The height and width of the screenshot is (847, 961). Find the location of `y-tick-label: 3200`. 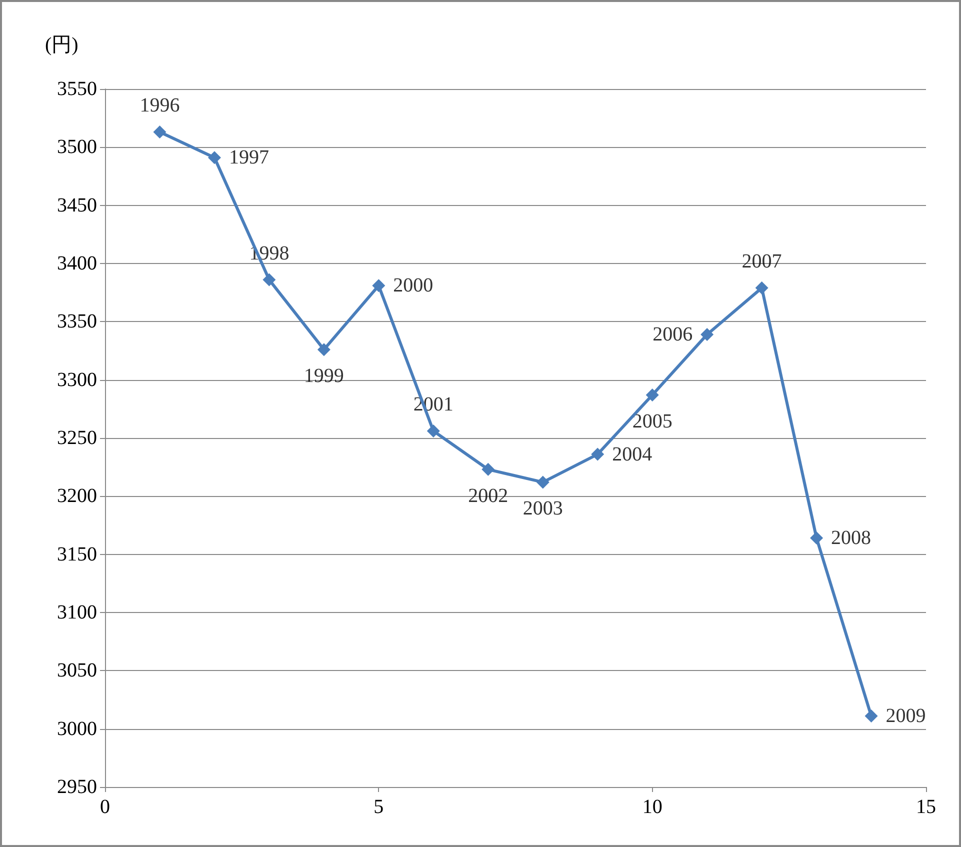

y-tick-label: 3200 is located at coordinates (77, 496).